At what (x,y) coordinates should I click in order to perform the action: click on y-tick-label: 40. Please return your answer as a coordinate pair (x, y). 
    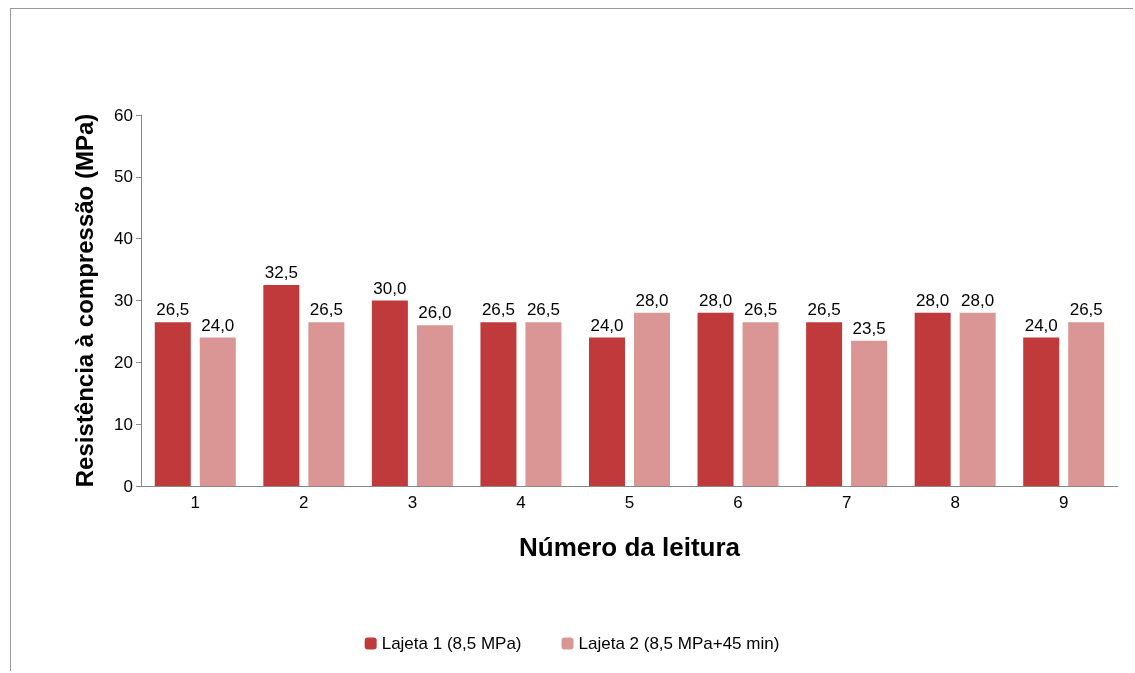
    Looking at the image, I should click on (123, 239).